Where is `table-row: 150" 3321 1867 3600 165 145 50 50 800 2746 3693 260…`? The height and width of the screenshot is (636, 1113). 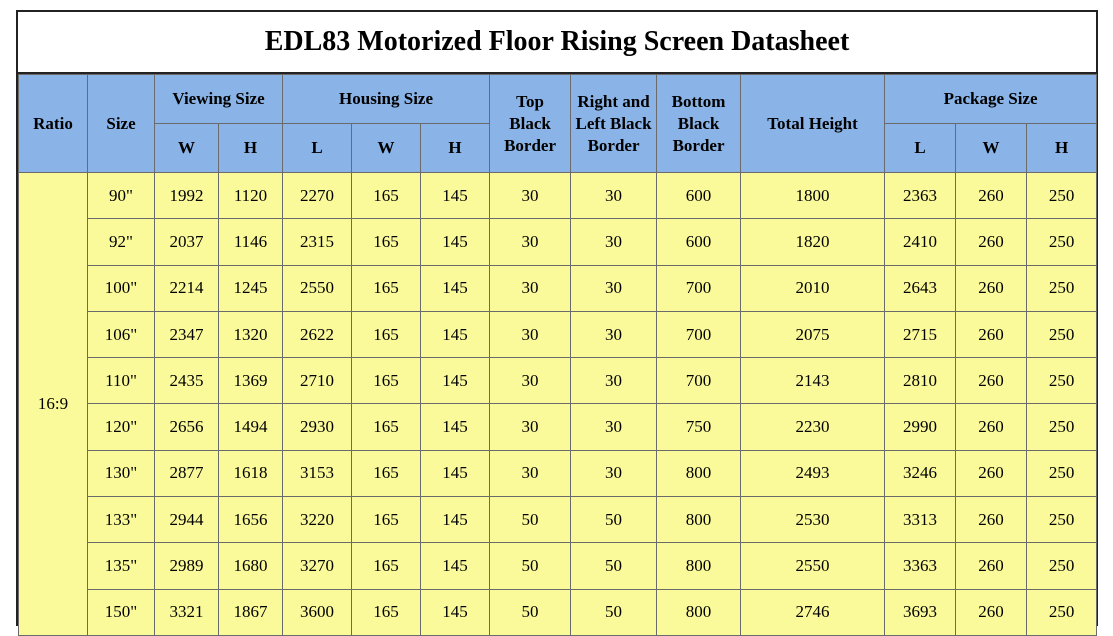 table-row: 150" 3321 1867 3600 165 145 50 50 800 2746 3693 260… is located at coordinates (558, 612).